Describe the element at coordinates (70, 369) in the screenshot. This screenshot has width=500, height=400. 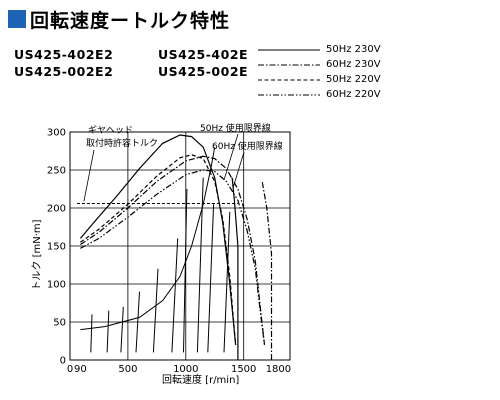
I see `x-tick-label: 0` at that location.